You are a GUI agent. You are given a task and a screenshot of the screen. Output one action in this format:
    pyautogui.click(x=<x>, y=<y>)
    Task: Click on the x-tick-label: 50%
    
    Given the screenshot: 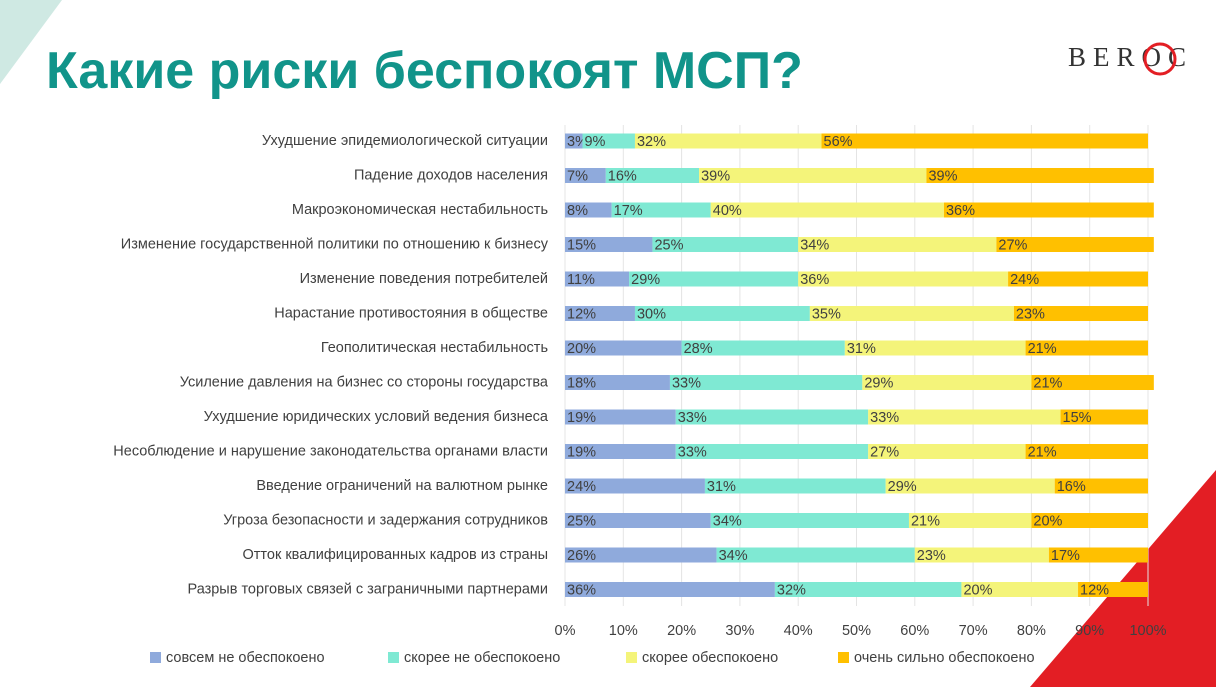 What is the action you would take?
    pyautogui.click(x=856, y=631)
    